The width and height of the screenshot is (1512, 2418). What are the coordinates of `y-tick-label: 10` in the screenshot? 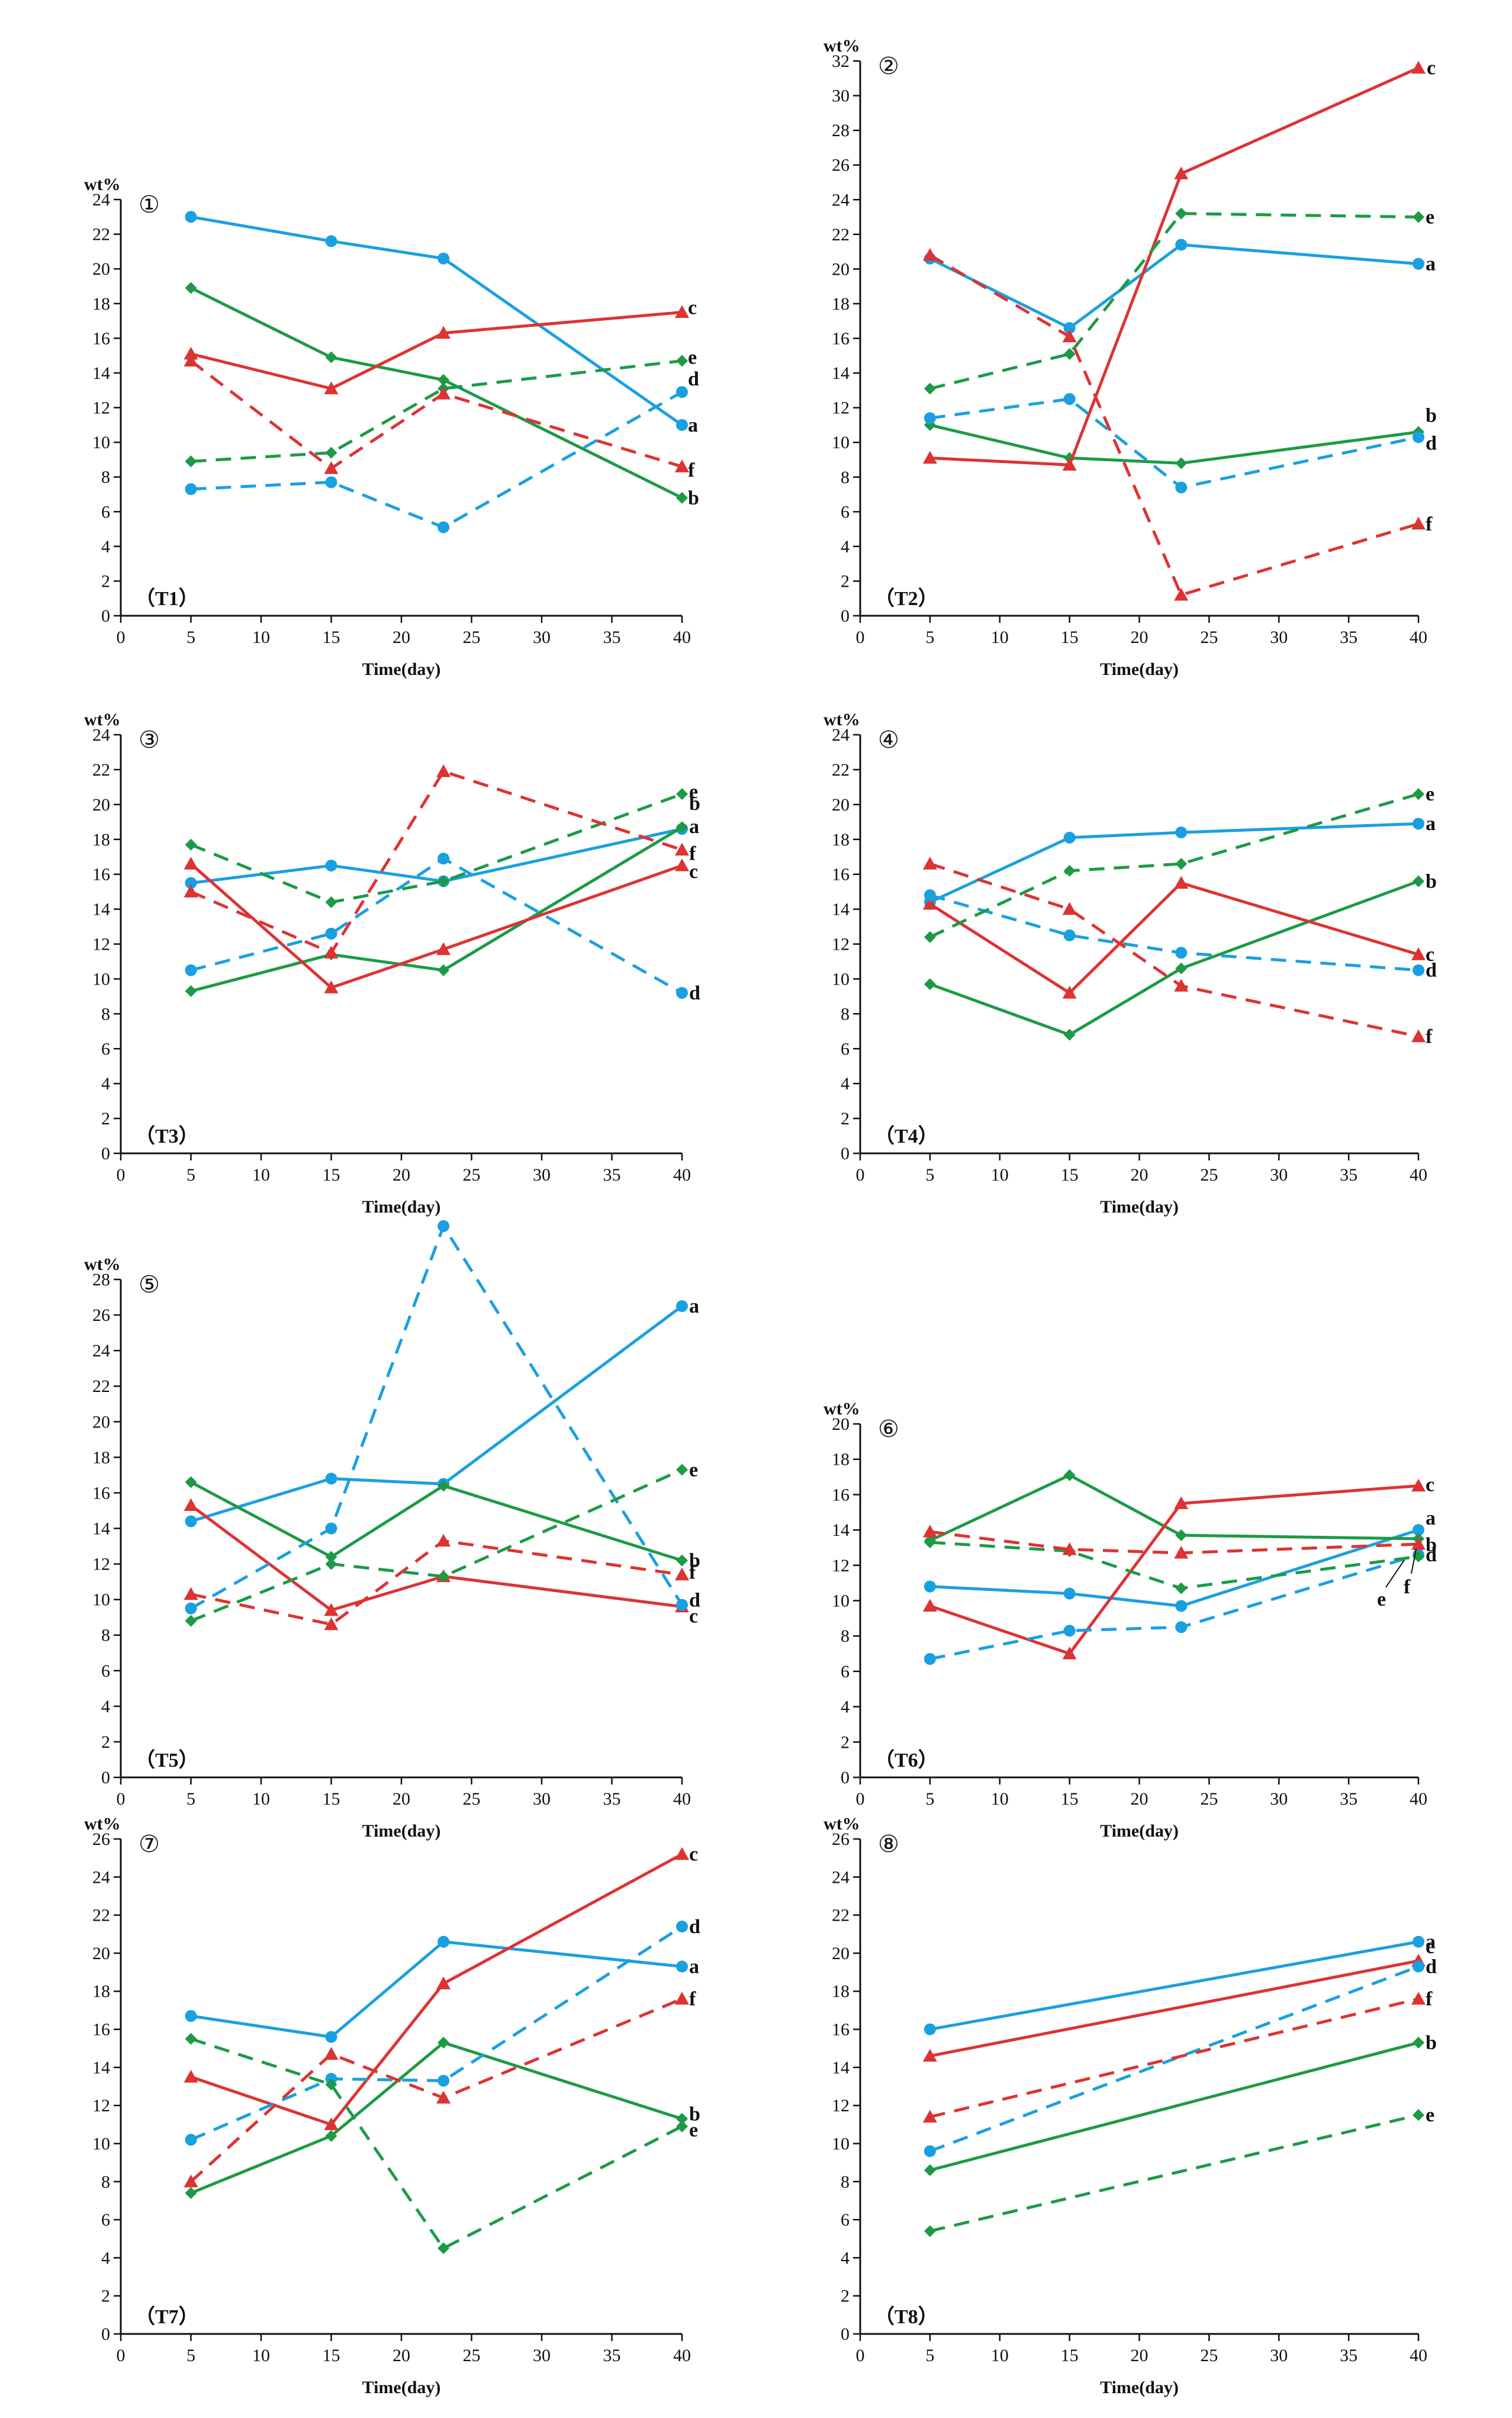 It's located at (101, 1600).